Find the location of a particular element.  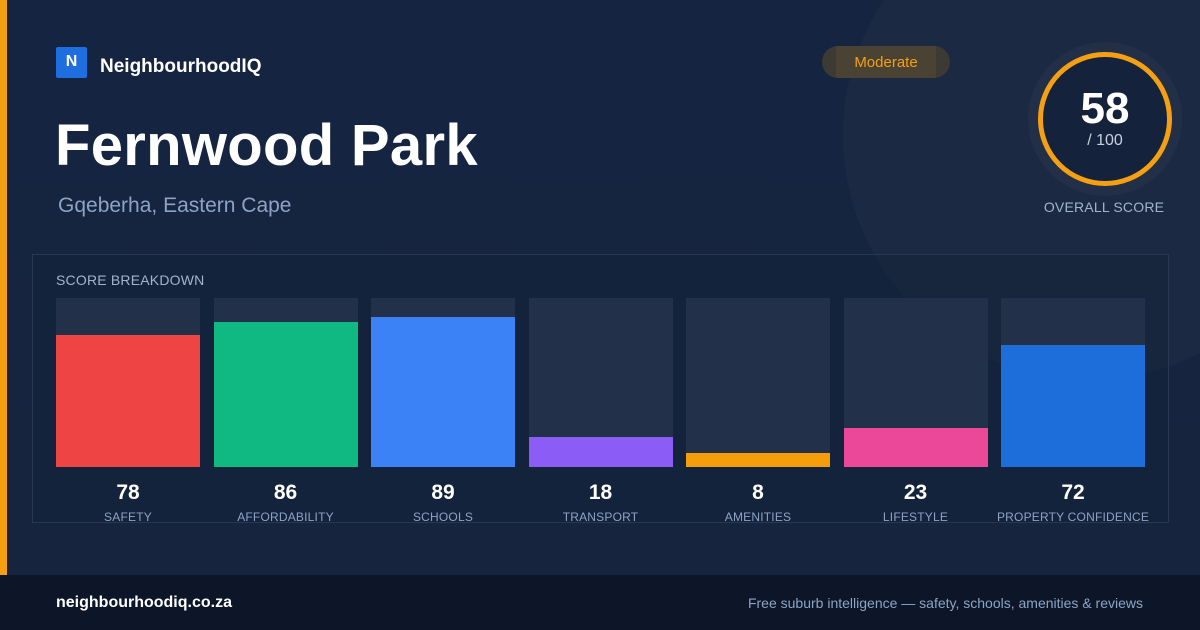

brand-name: NeighbourhoodIQ is located at coordinates (181, 66).